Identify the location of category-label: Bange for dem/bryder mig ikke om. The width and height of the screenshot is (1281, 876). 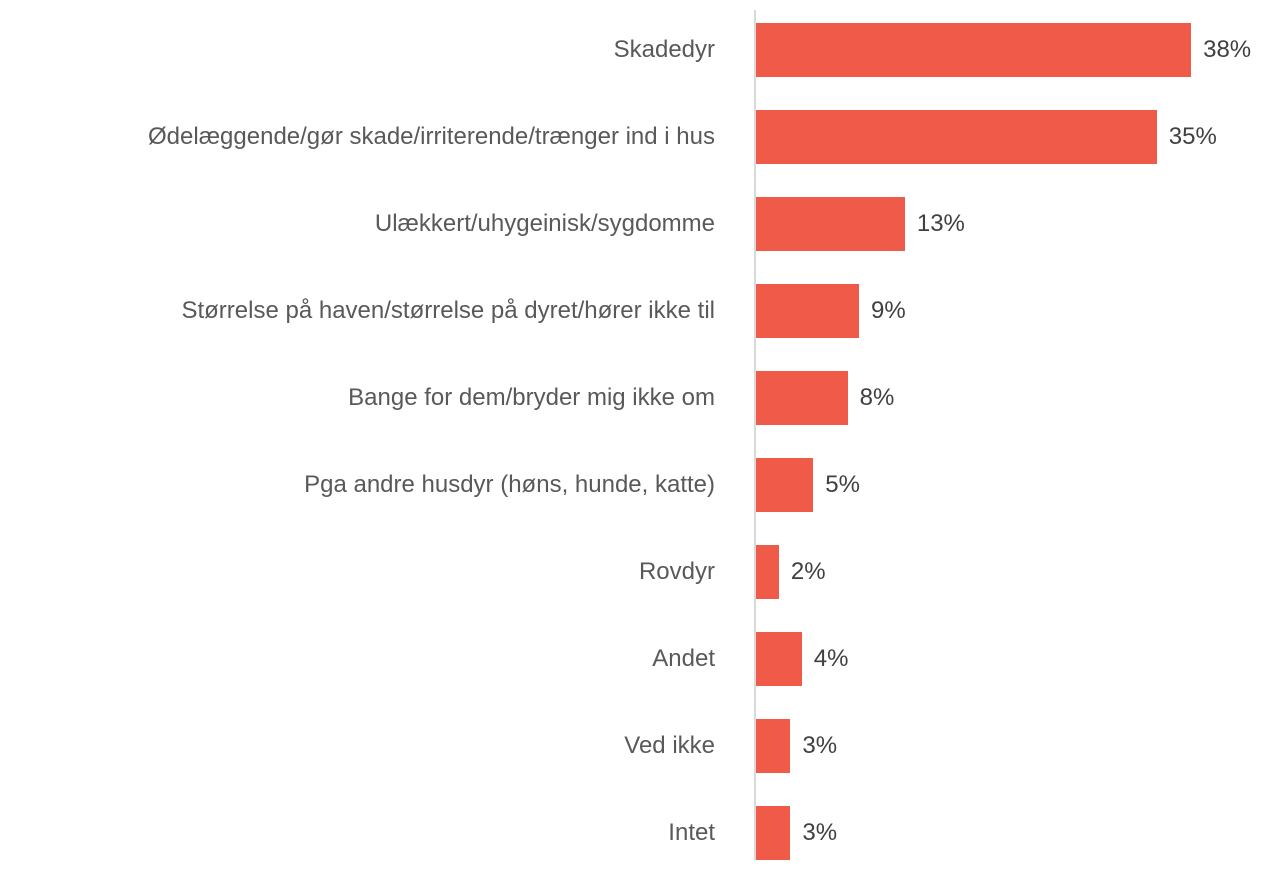
(365, 397).